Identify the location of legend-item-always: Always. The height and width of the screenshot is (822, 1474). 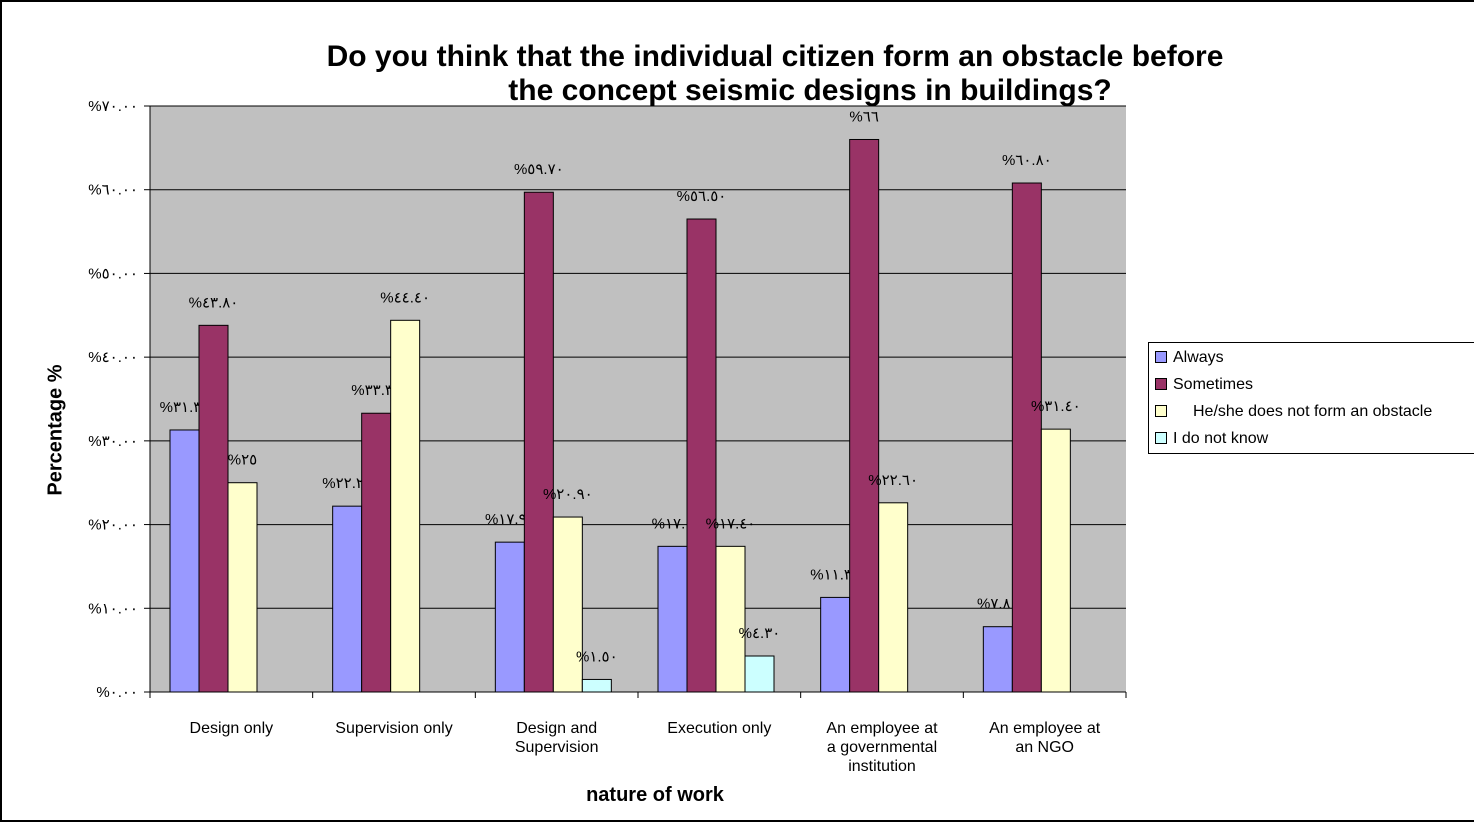
(1189, 358).